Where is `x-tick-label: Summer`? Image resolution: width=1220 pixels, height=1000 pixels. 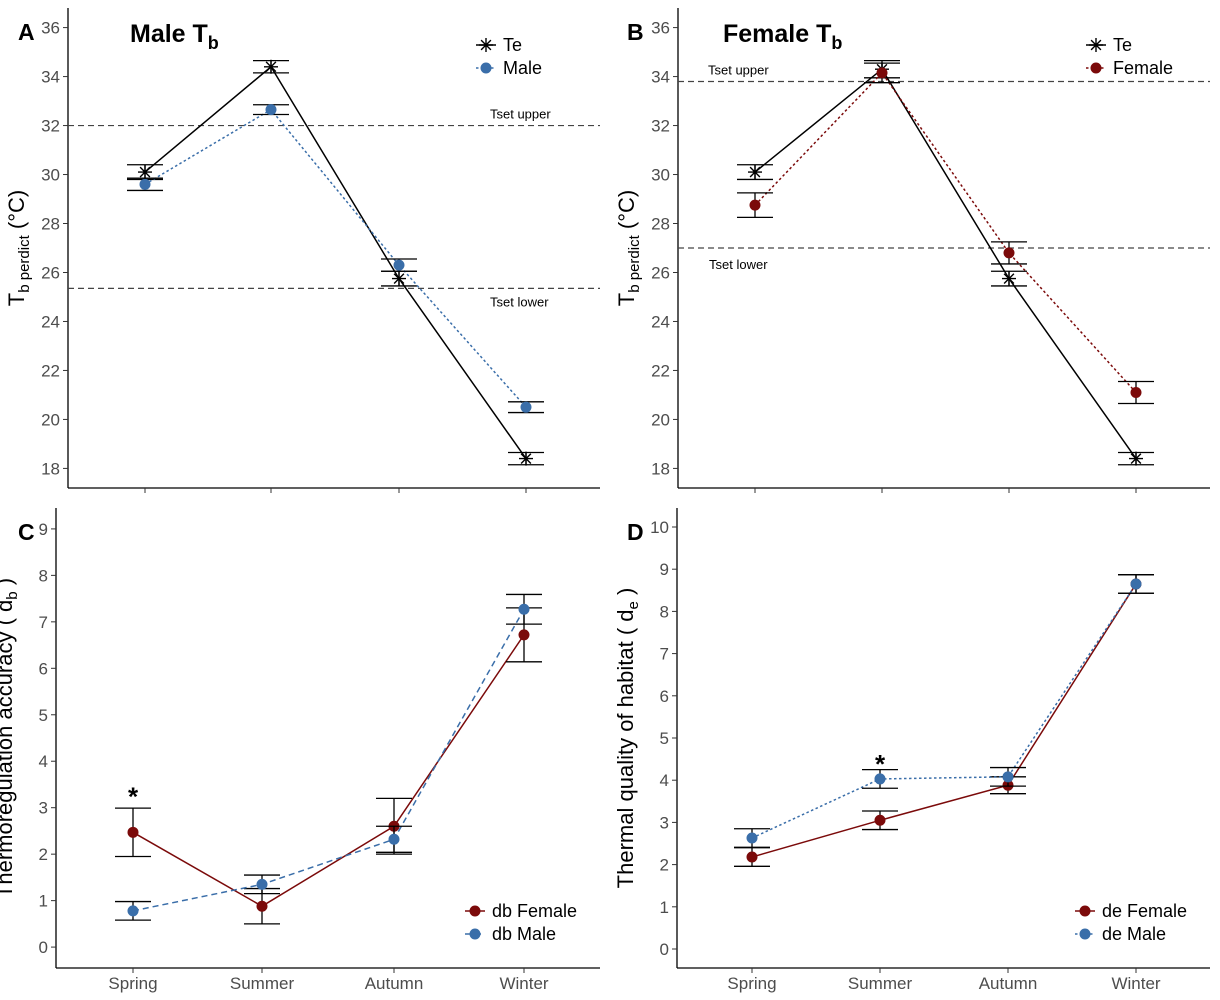 x-tick-label: Summer is located at coordinates (262, 983).